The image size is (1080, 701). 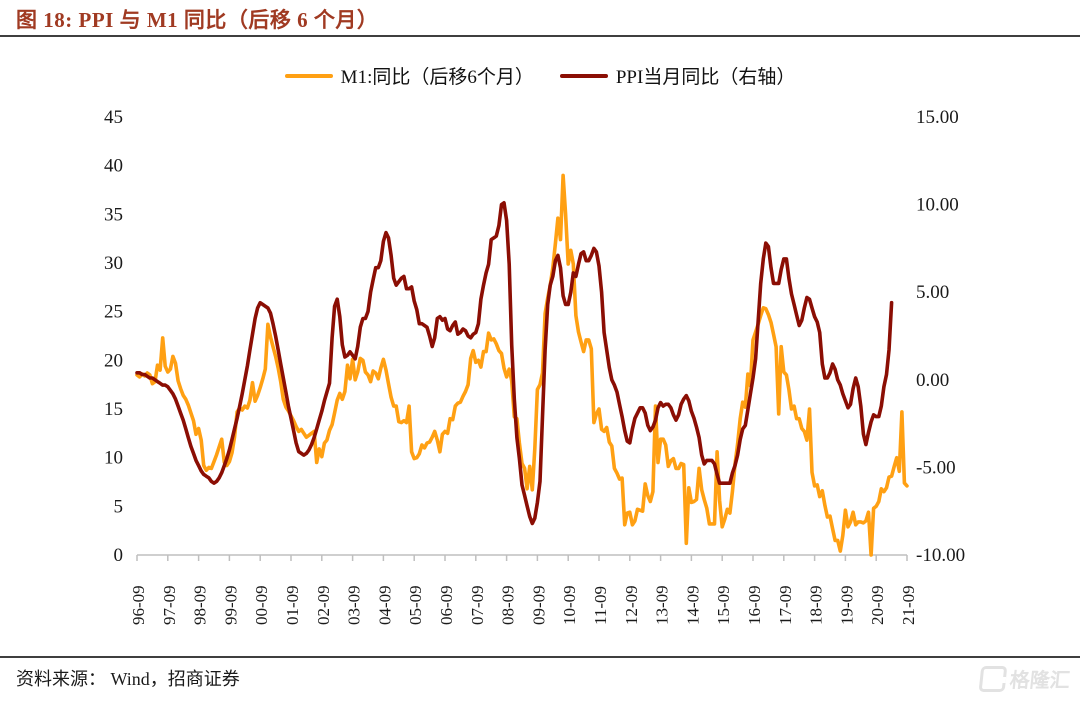 What do you see at coordinates (292, 605) in the screenshot?
I see `x-tick-label: 01-09` at bounding box center [292, 605].